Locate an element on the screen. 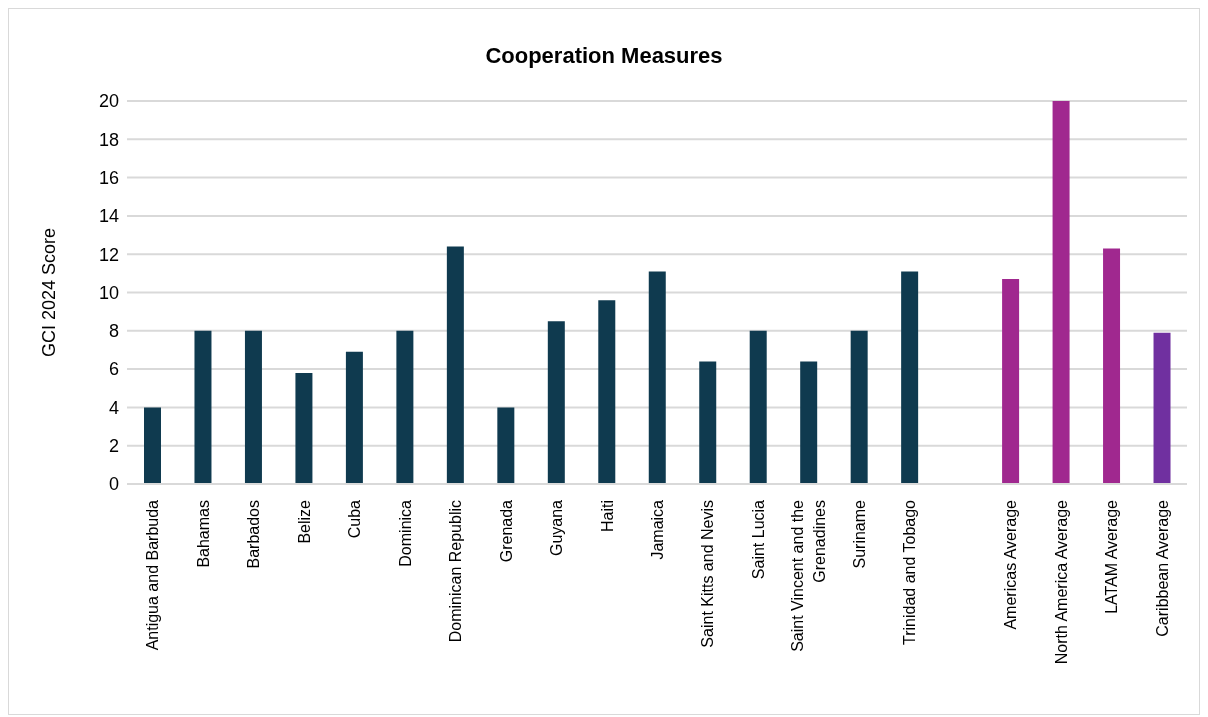 This screenshot has width=1208, height=717. x-tick-label: North America Average is located at coordinates (1061, 582).